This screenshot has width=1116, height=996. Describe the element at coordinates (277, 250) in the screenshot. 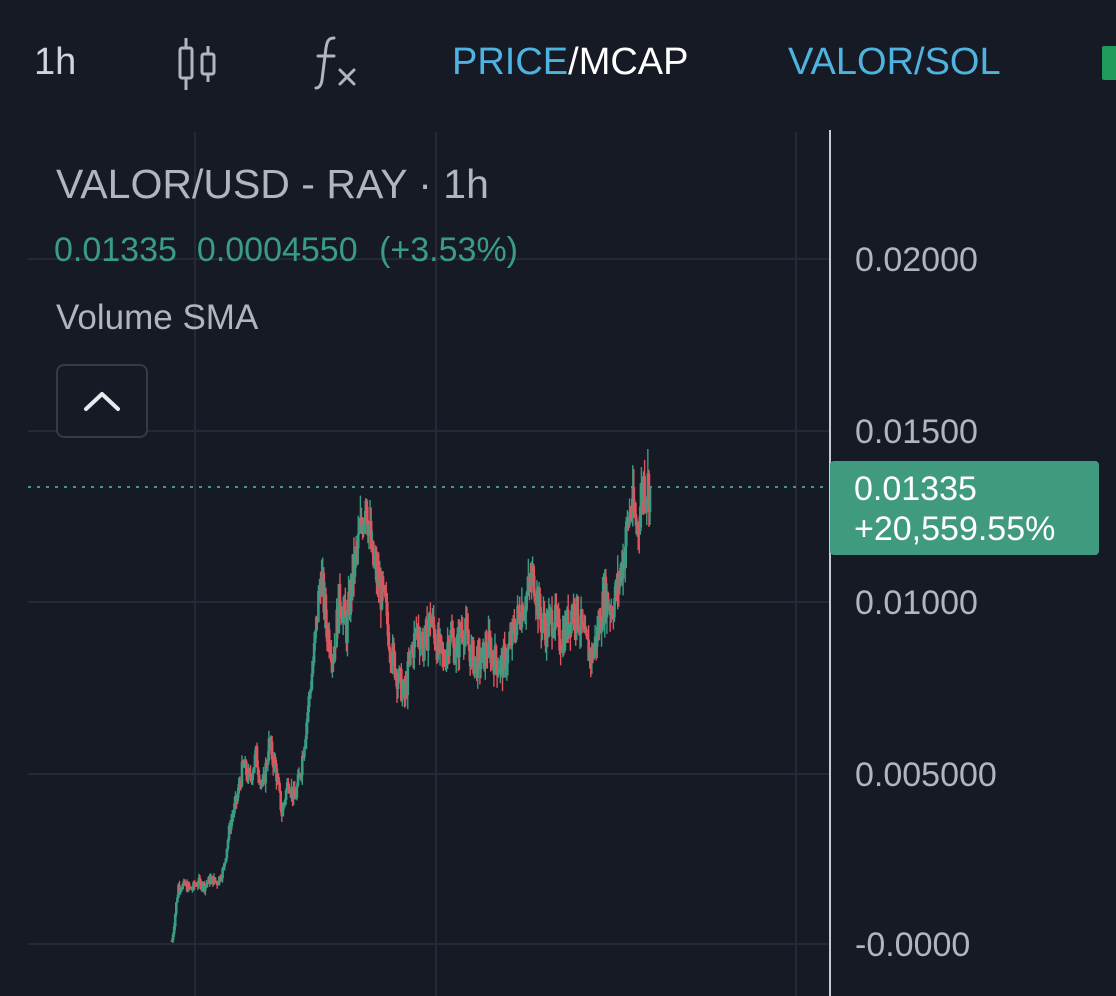

I see `price-change: 0.0004550` at that location.